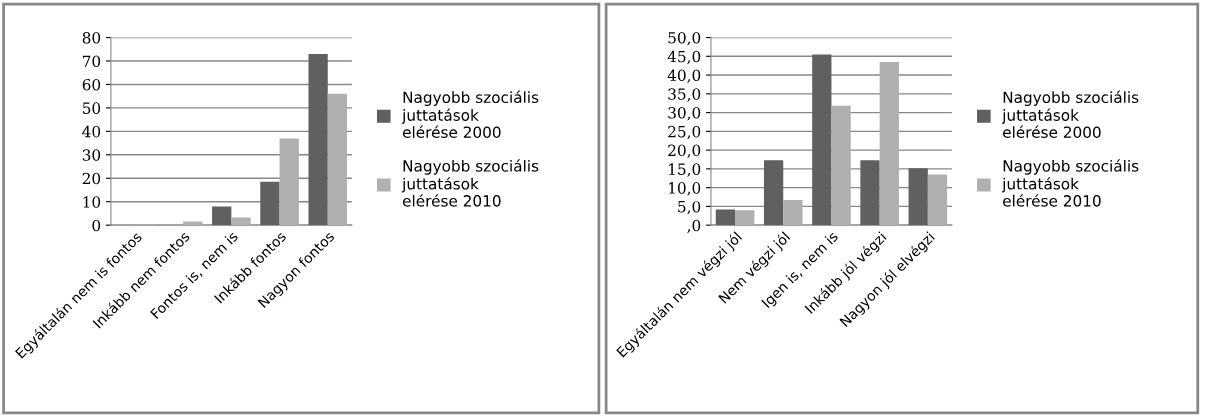  I want to click on y-tick-label: 70, so click(91, 61).